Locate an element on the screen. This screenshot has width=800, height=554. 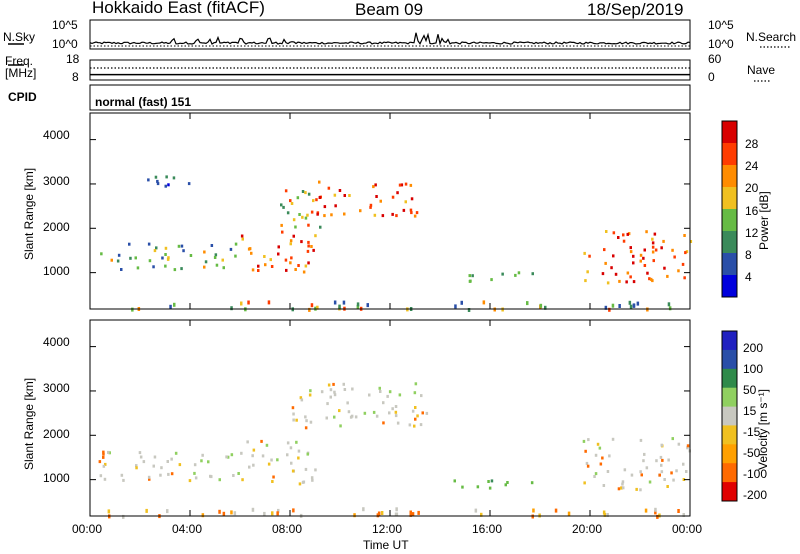
power-cbar-tick: 16 is located at coordinates (752, 211).